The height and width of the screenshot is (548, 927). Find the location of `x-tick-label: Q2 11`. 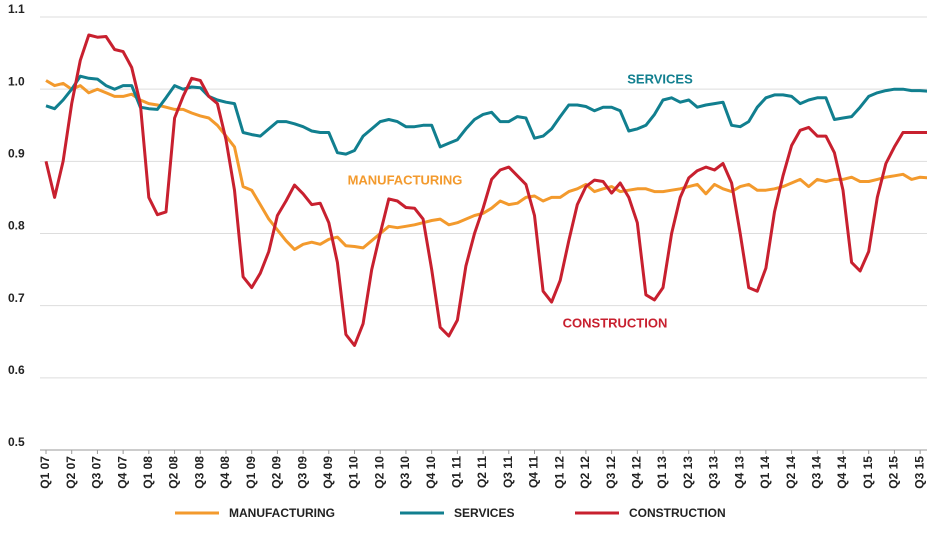

x-tick-label: Q2 11 is located at coordinates (482, 472).